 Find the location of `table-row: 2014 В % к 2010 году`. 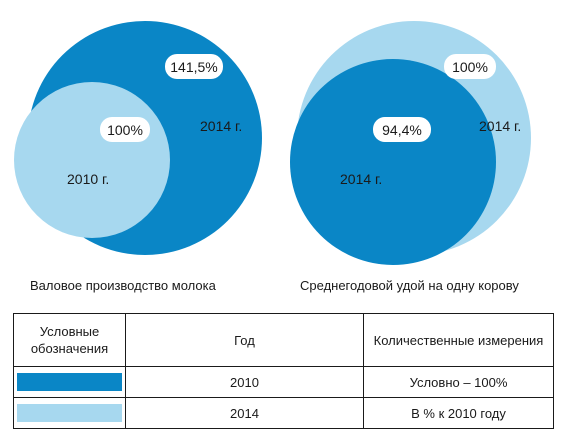

table-row: 2014 В % к 2010 году is located at coordinates (283, 413).